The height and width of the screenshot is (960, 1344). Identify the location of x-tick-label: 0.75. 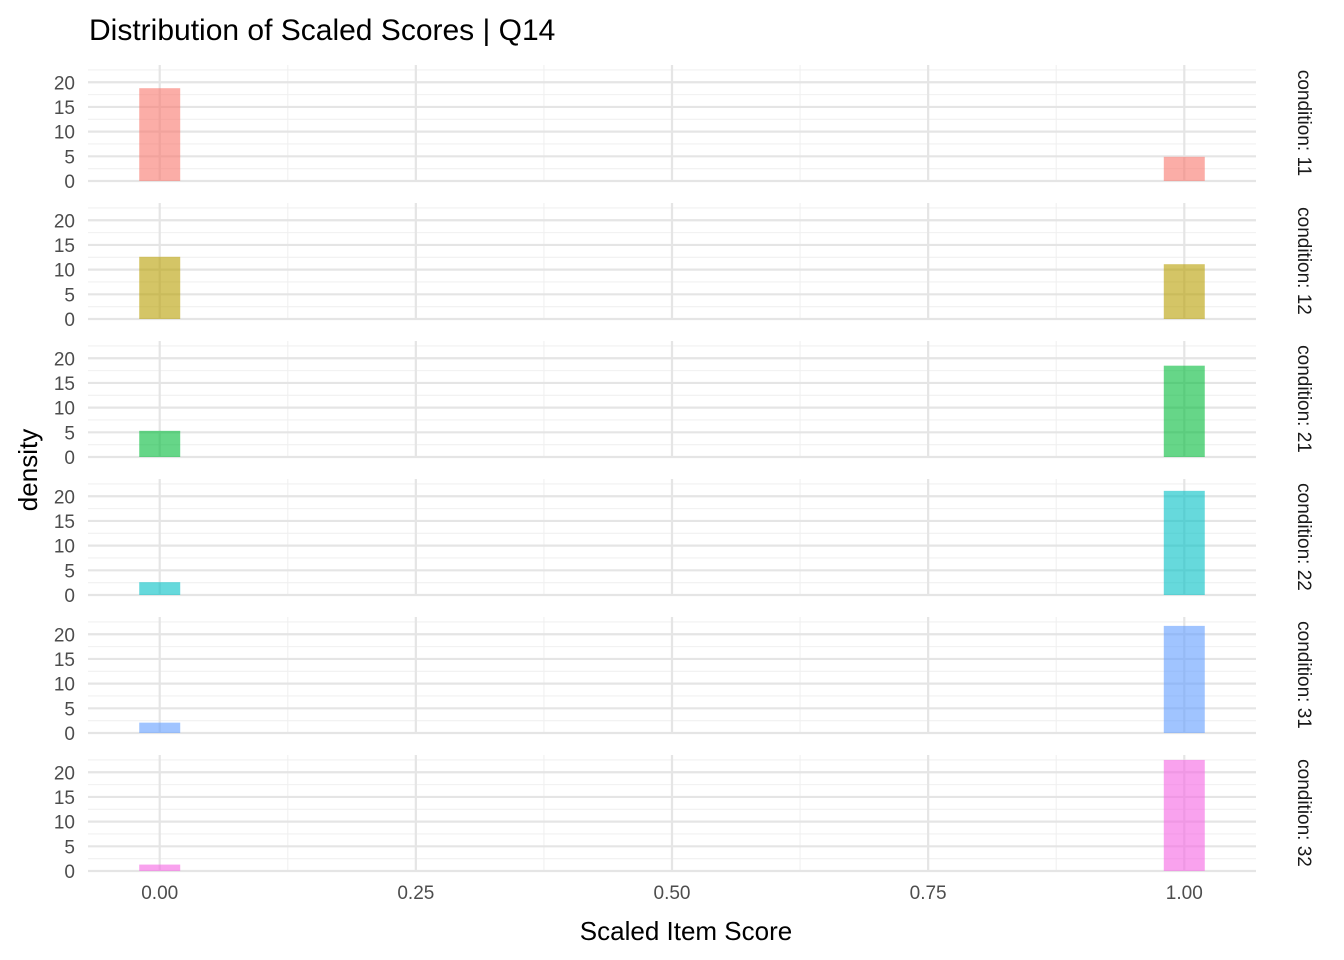
(928, 893).